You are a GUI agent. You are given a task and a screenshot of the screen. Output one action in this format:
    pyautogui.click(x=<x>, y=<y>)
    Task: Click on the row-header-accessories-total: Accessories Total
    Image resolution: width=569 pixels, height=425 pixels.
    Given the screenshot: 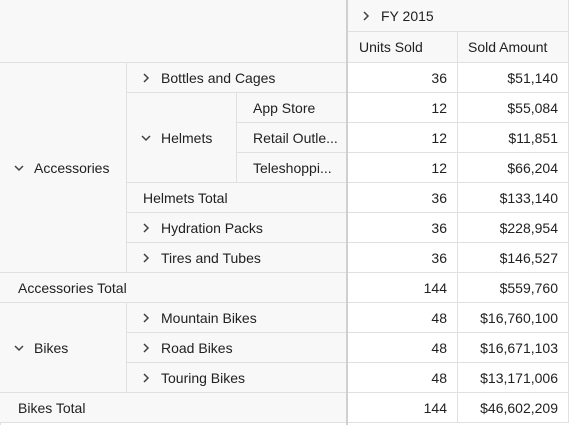 What is the action you would take?
    pyautogui.click(x=173, y=288)
    